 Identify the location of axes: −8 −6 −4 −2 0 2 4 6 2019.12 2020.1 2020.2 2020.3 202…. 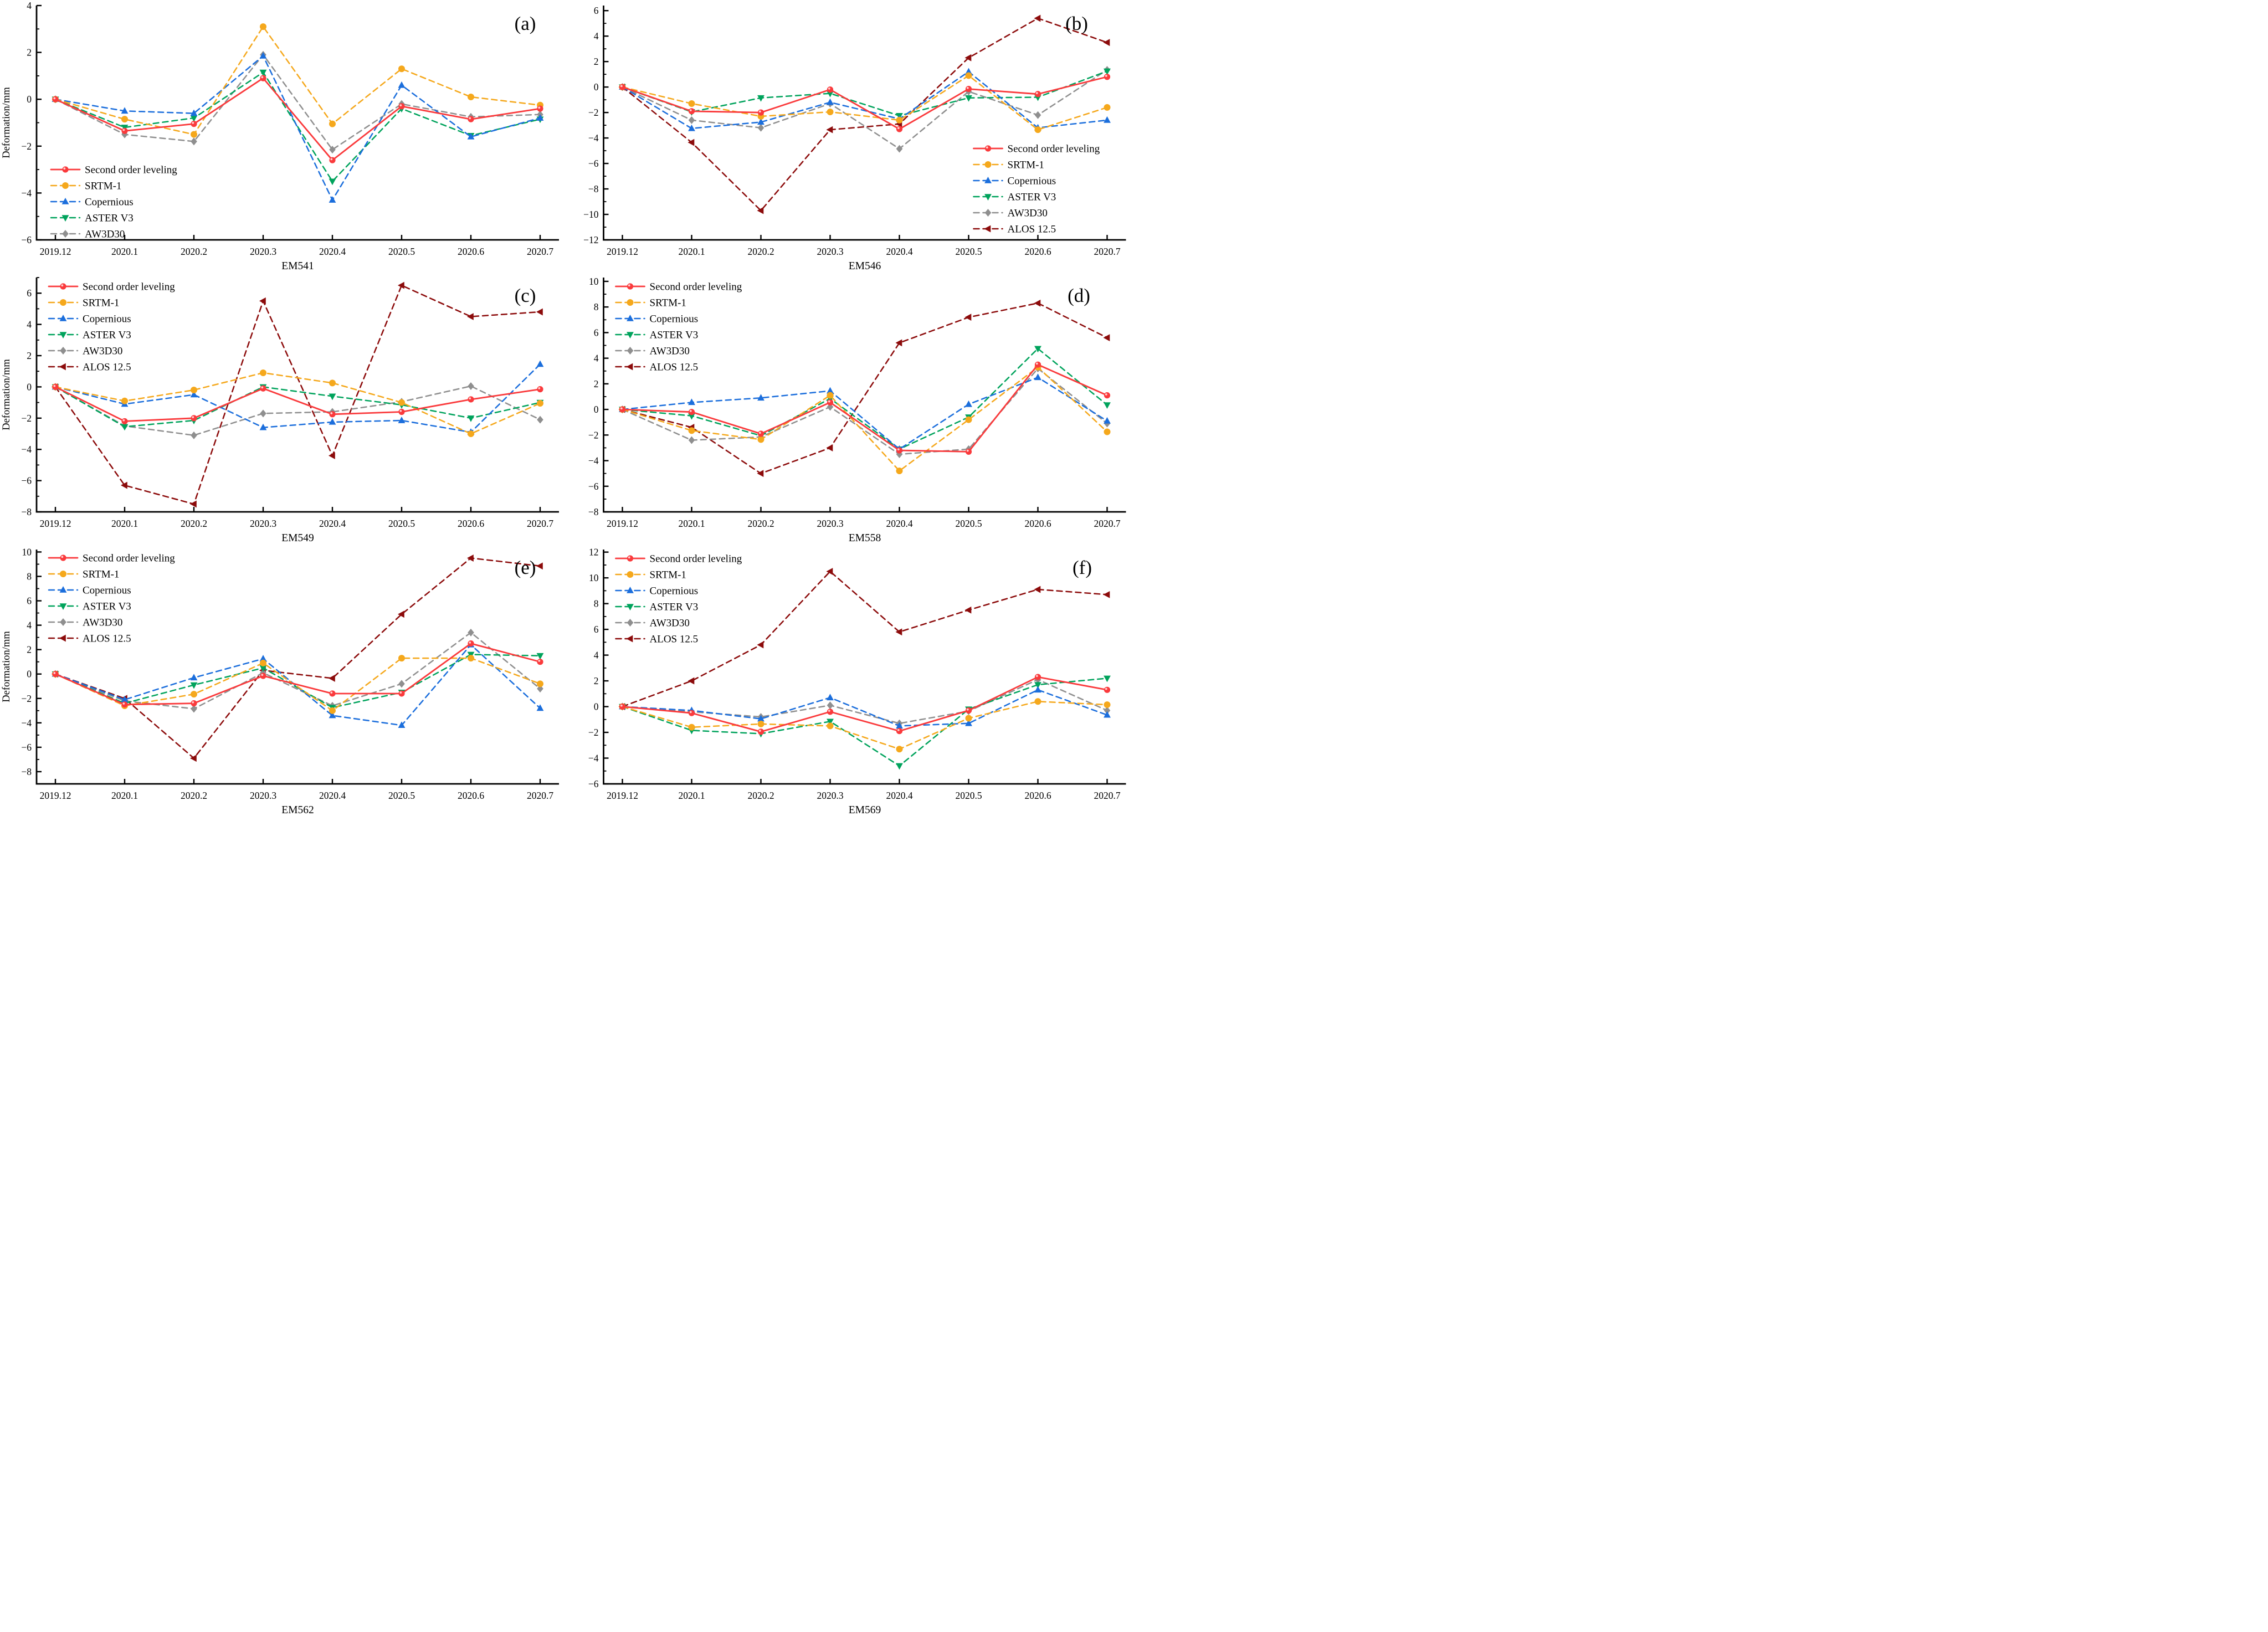
(290, 403).